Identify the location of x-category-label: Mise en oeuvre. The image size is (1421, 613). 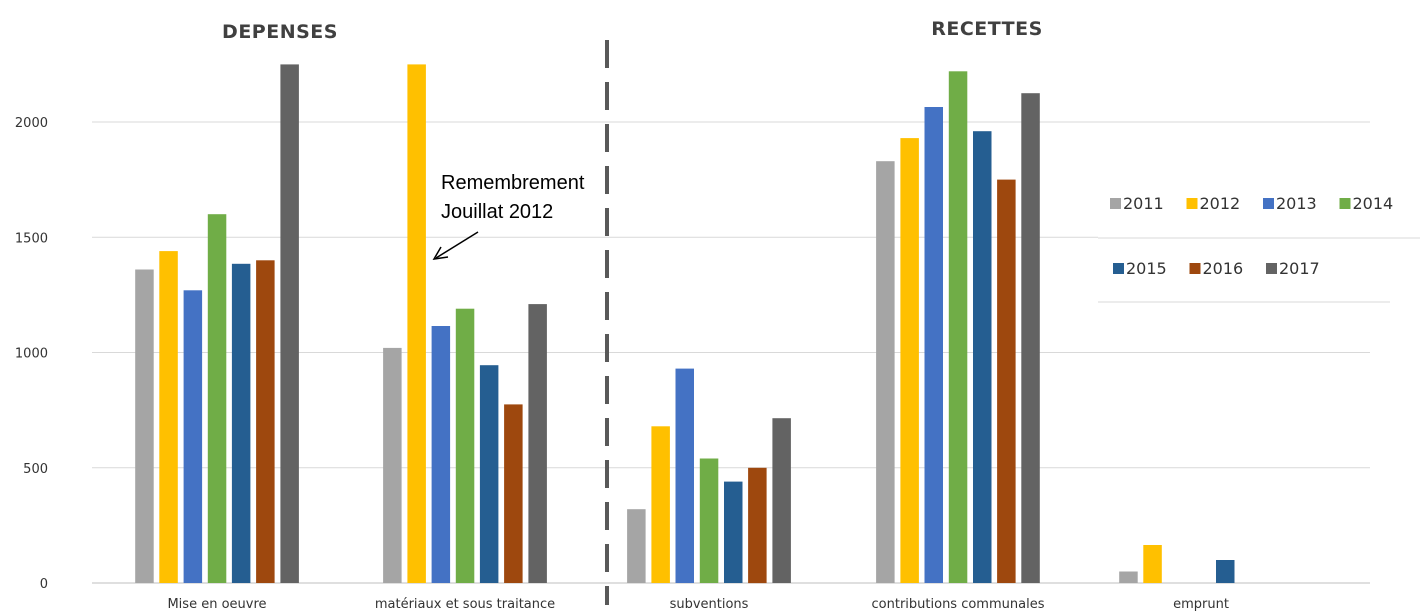
(216, 604).